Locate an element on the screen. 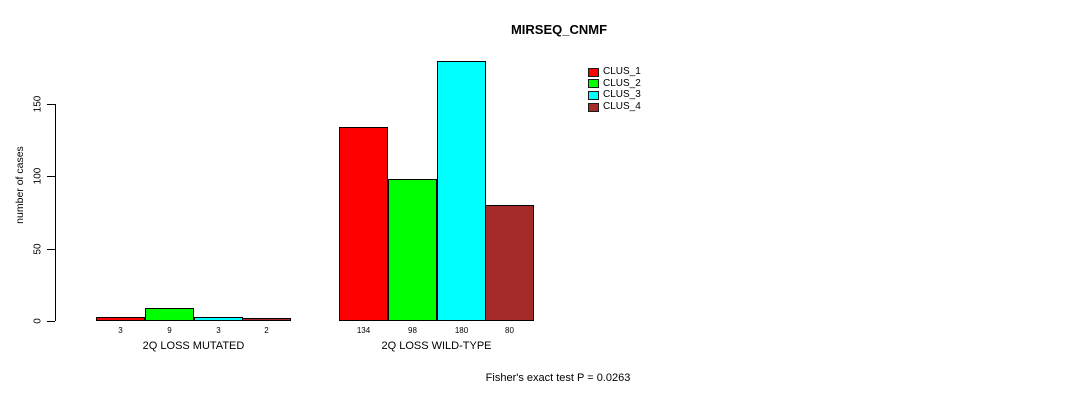  annotation-text: Fisher's exact test P = 0.0263 is located at coordinates (558, 378).